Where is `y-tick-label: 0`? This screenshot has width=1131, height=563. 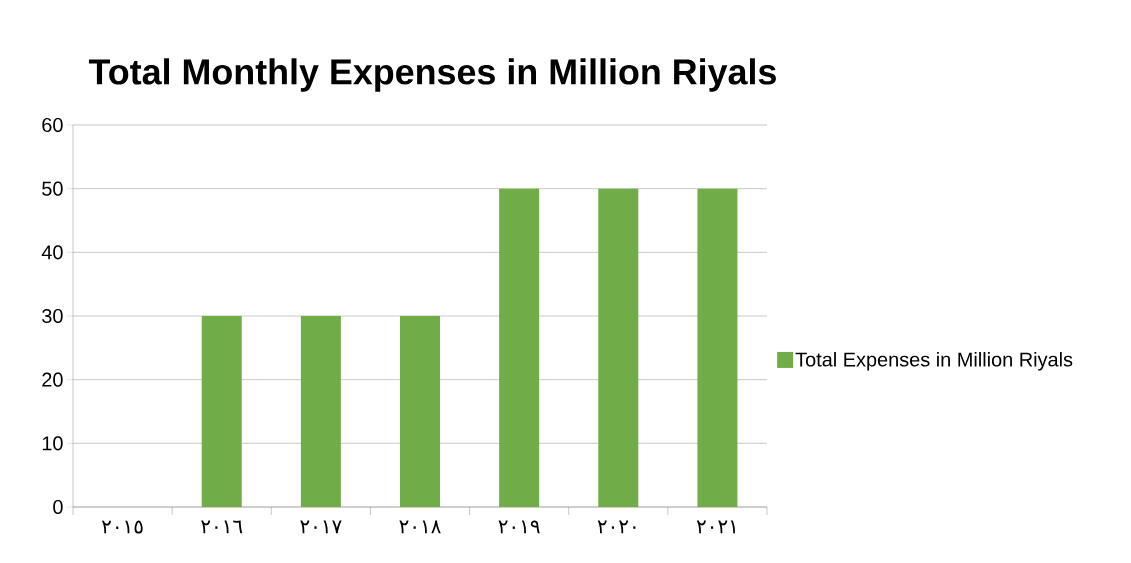
y-tick-label: 0 is located at coordinates (58, 507).